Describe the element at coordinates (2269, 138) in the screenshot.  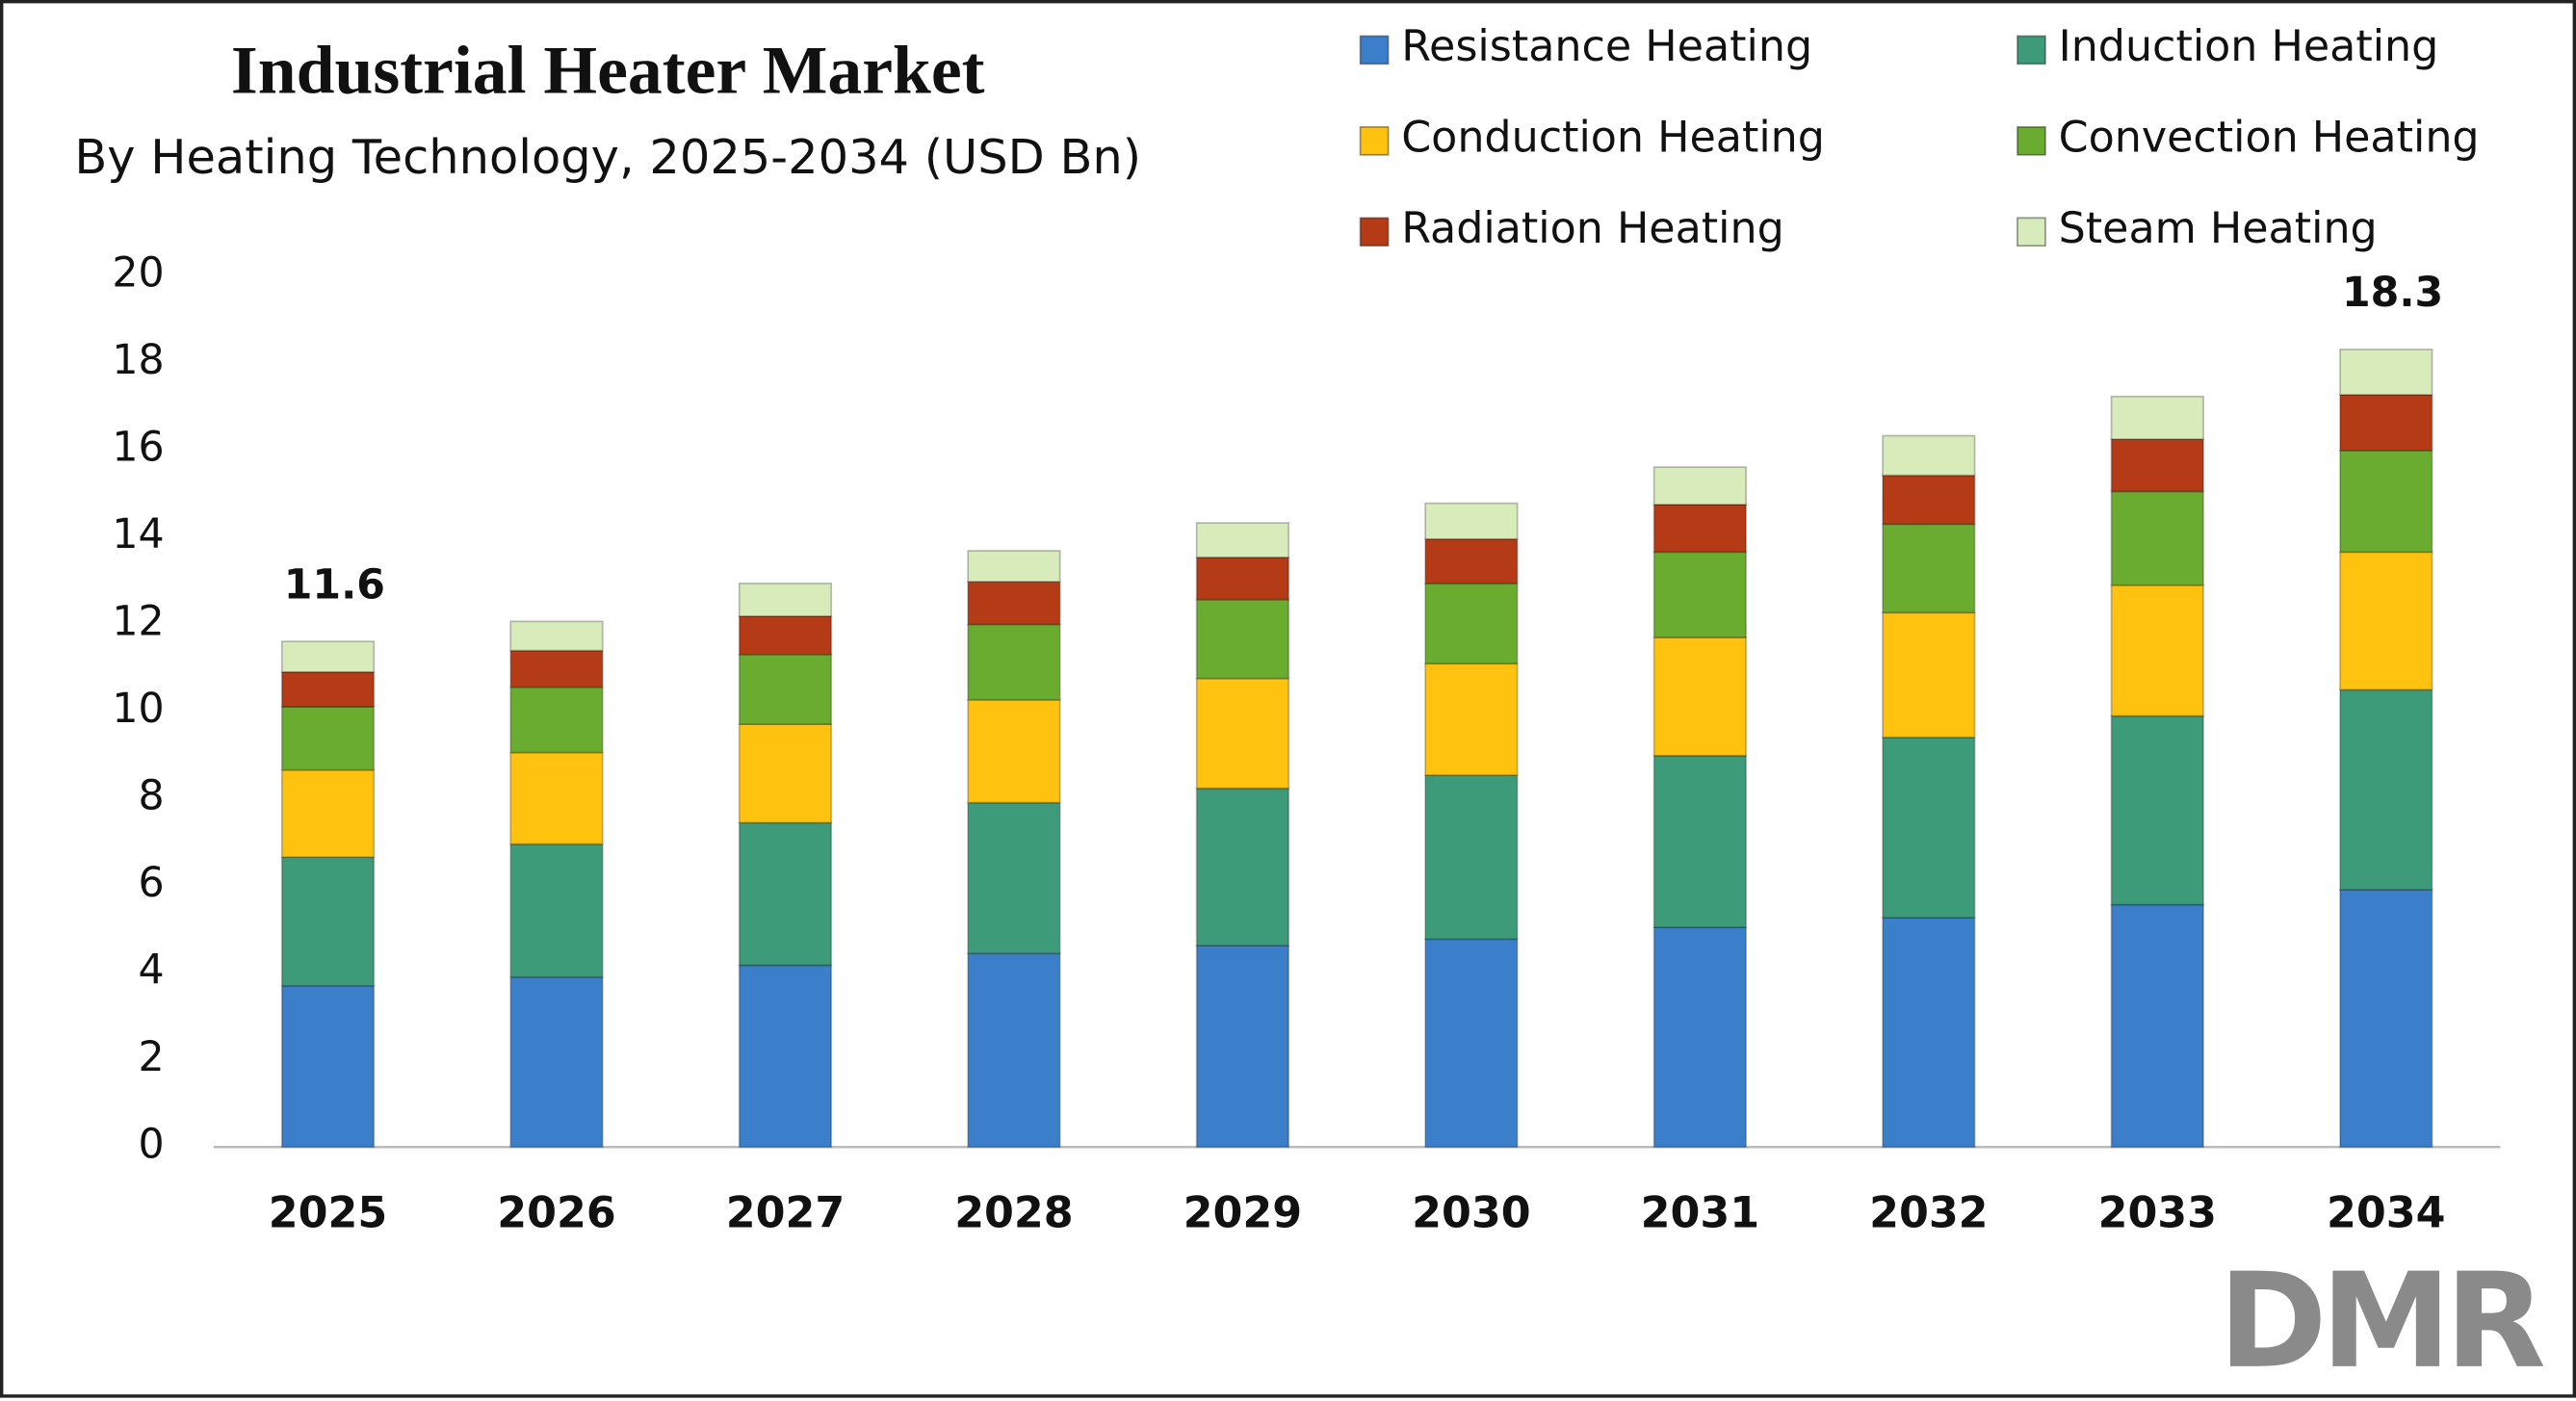
I see `legend-label: Convection Heating` at that location.